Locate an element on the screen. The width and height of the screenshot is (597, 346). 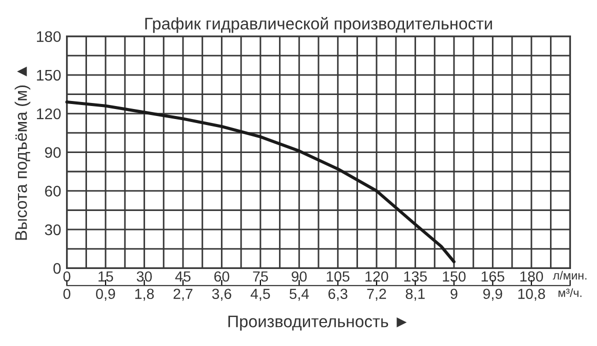
x-tick-label: 30 is located at coordinates (144, 276).